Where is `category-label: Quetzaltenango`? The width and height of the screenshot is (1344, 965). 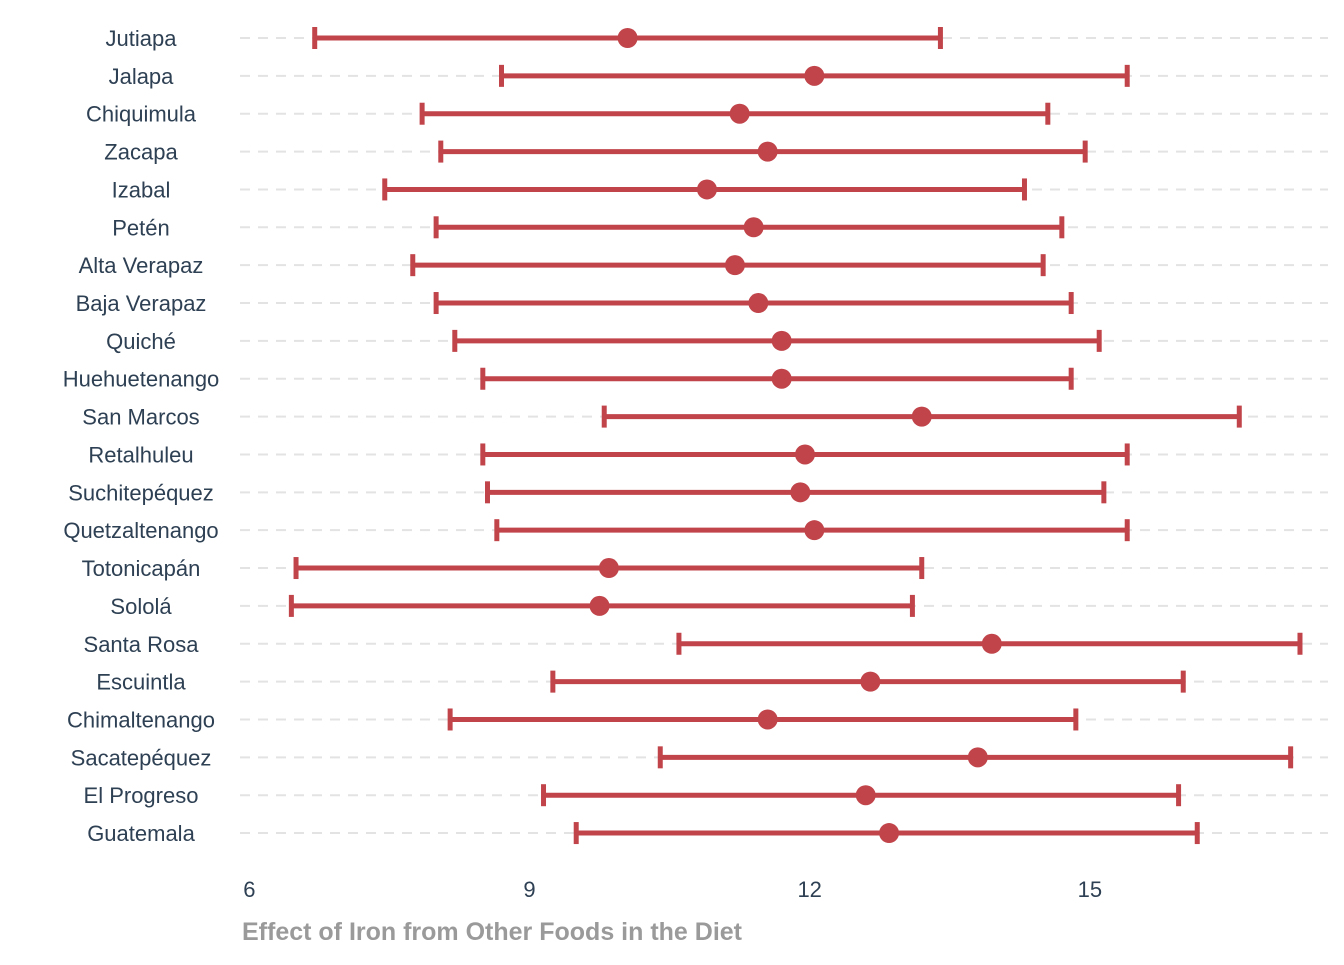 category-label: Quetzaltenango is located at coordinates (140, 530).